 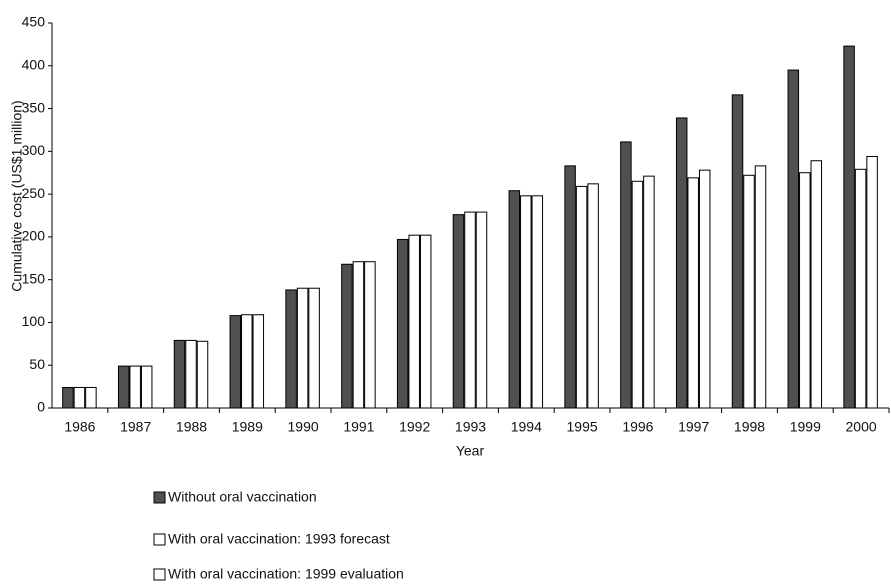 What do you see at coordinates (693, 427) in the screenshot?
I see `x-tick-label: 1997` at bounding box center [693, 427].